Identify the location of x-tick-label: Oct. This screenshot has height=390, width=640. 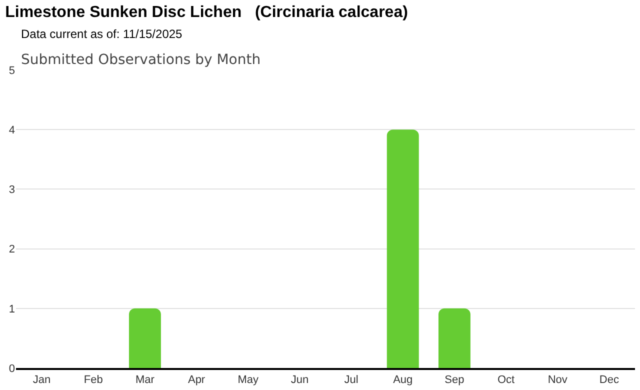
(506, 380).